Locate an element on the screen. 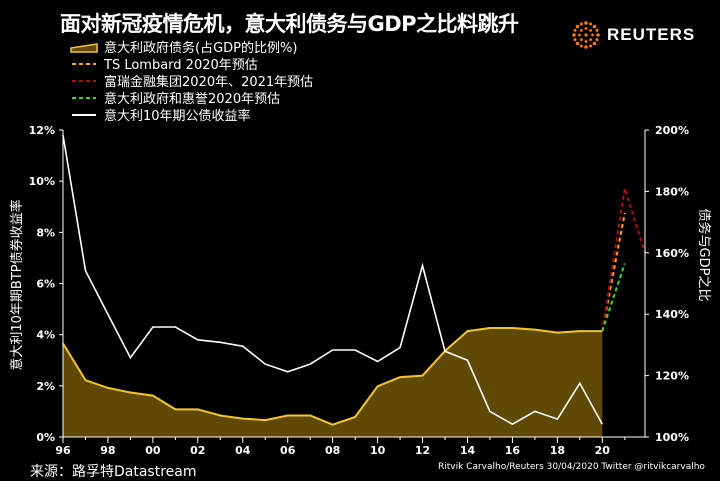 This screenshot has height=481, width=720. legend-item-ts-lombard: TS Lombard 2020年预估 is located at coordinates (191, 64).